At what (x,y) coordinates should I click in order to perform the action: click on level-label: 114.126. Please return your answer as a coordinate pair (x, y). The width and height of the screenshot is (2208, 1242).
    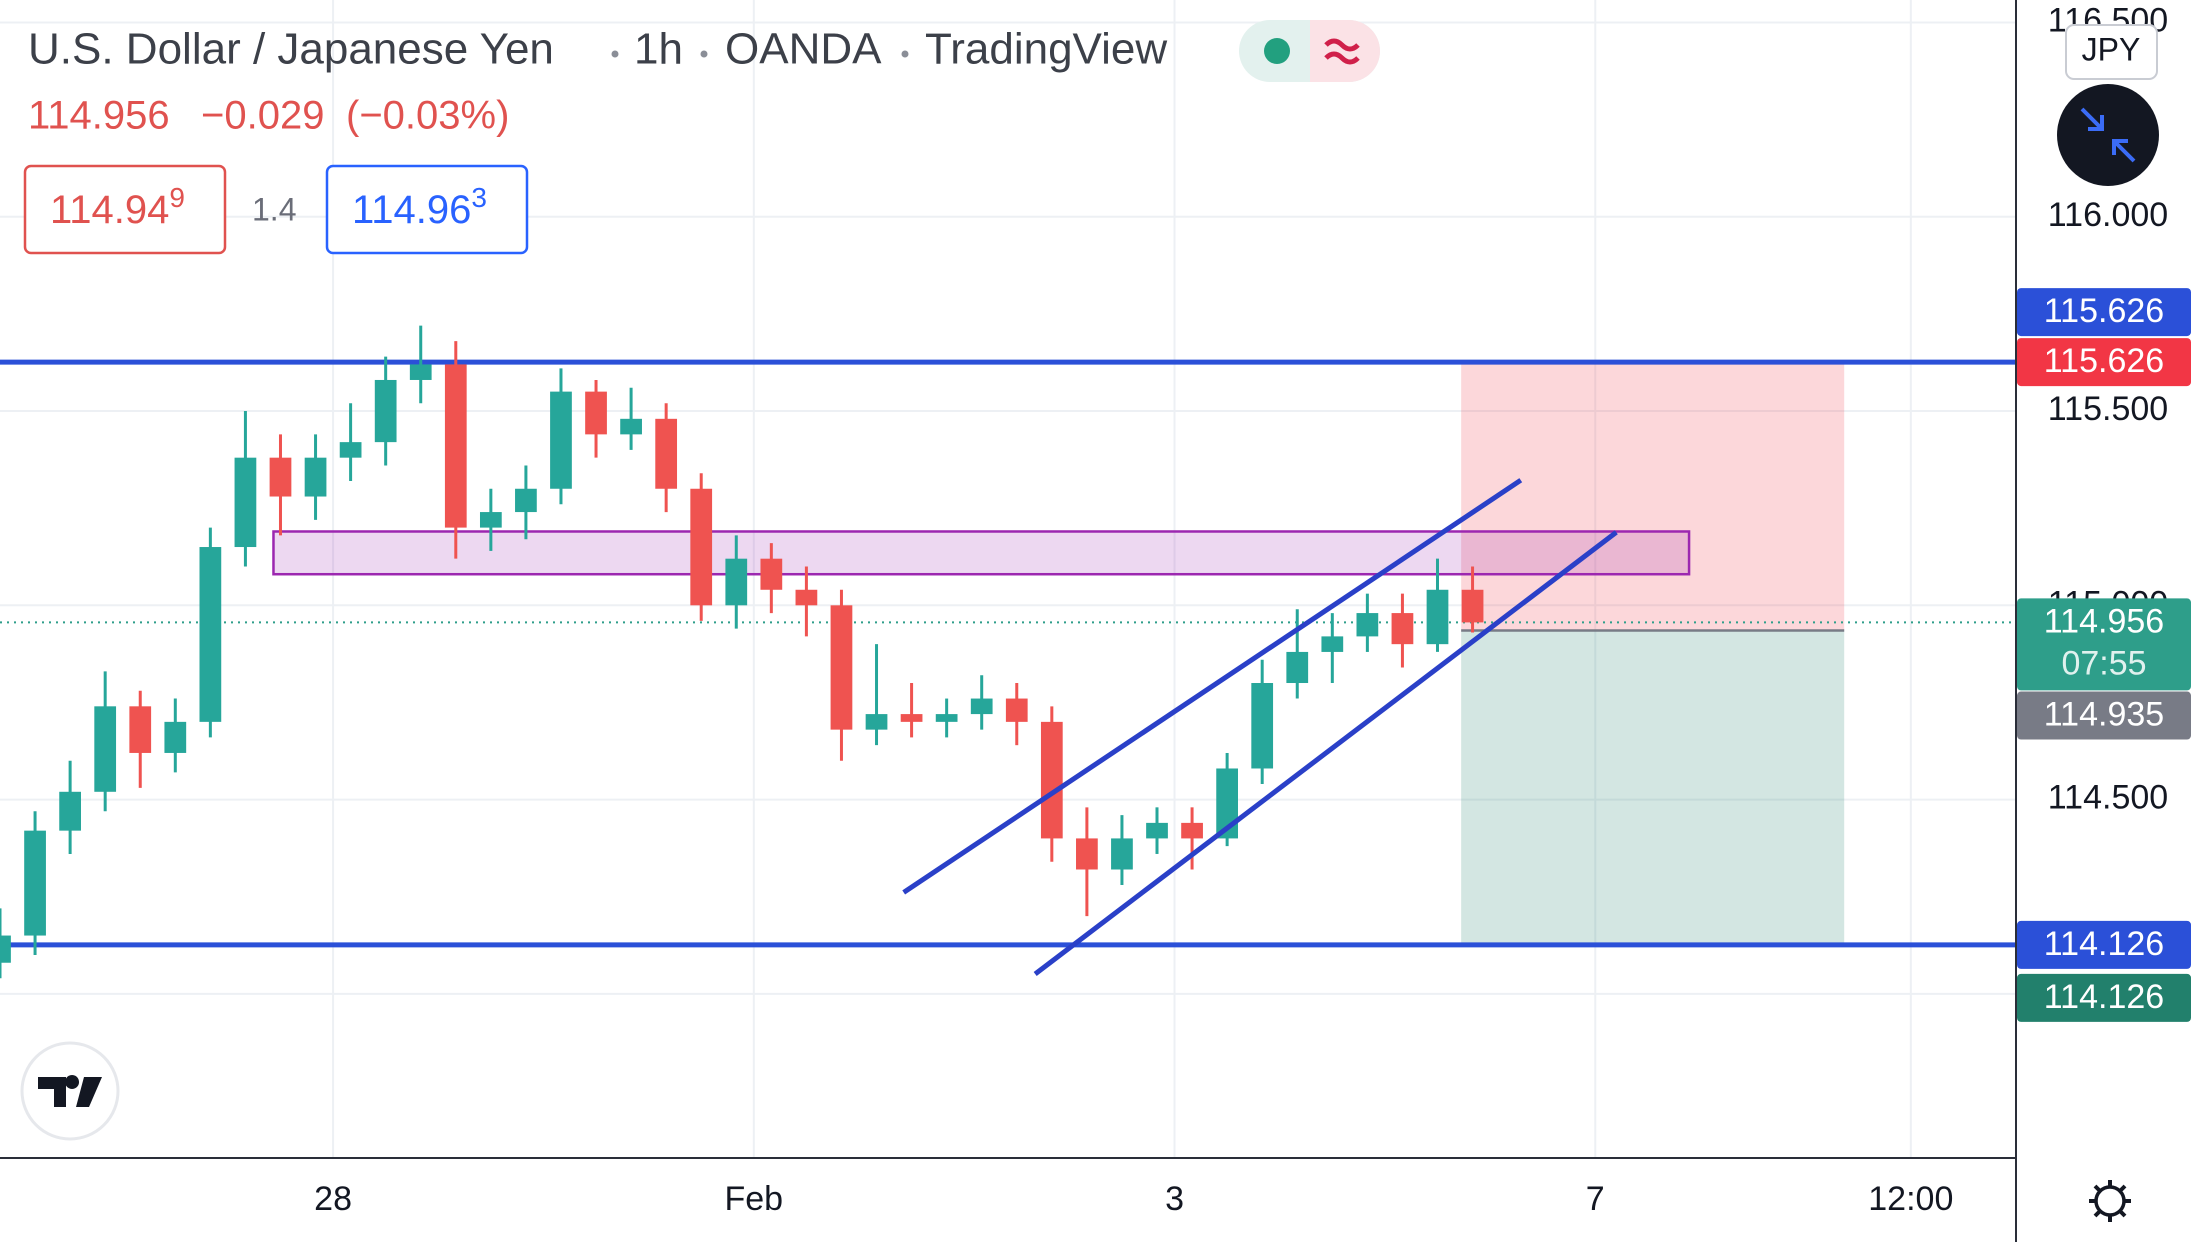
    Looking at the image, I should click on (2104, 944).